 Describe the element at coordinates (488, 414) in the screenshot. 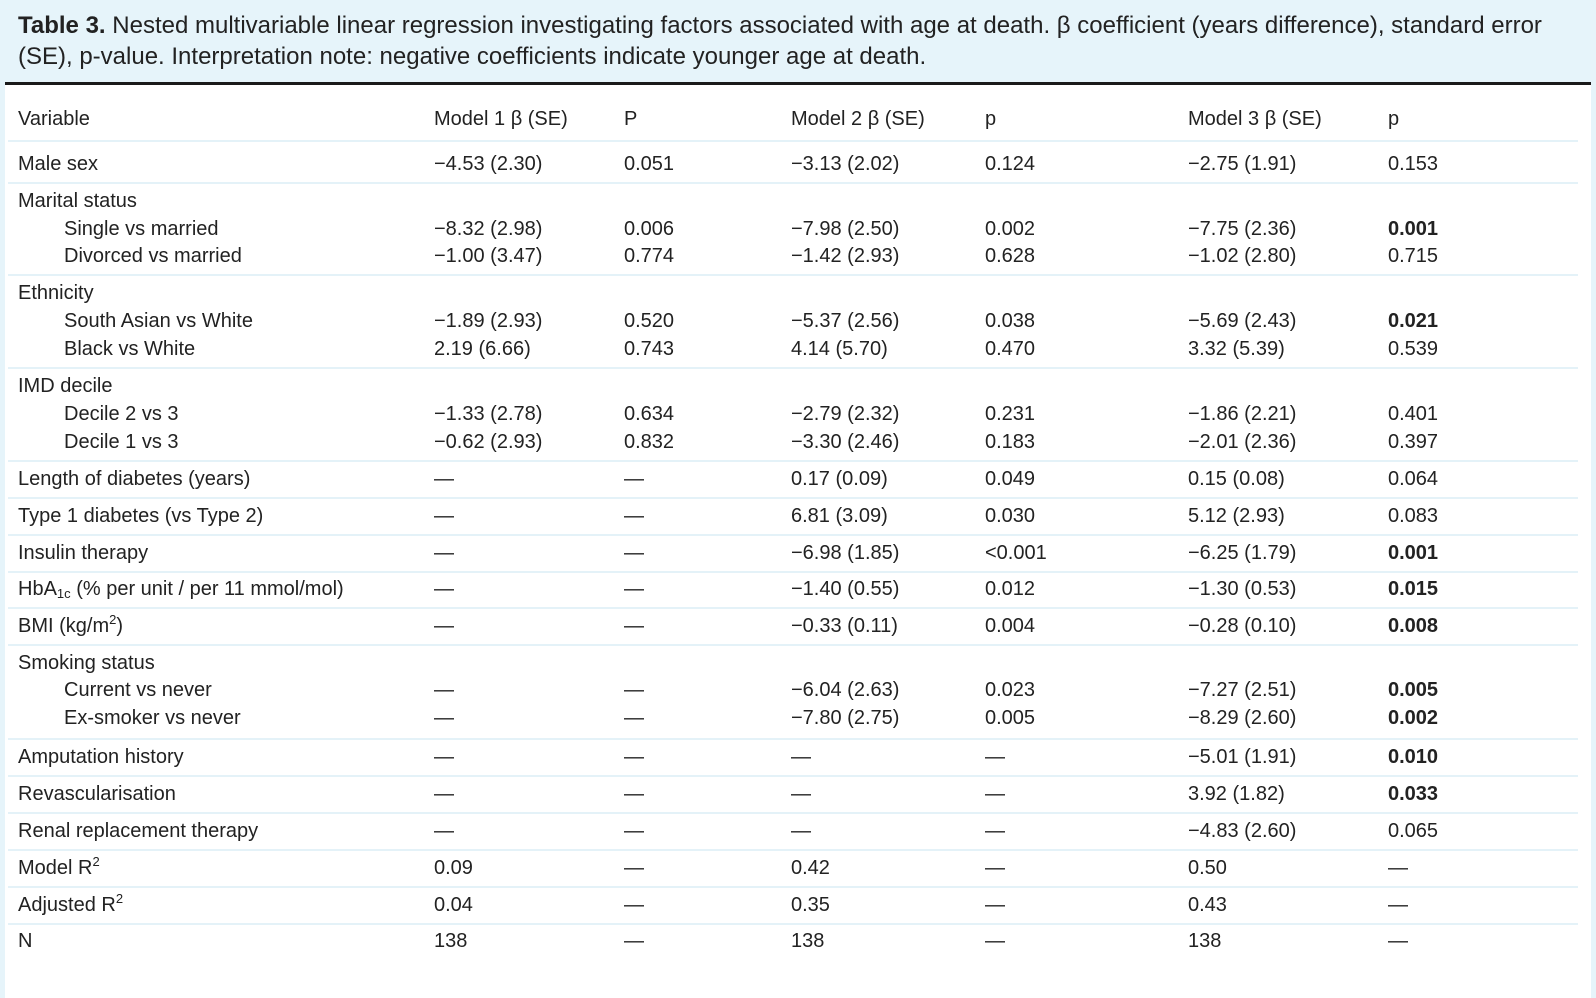

I see `table-cell: −1.33 (2.78)` at that location.